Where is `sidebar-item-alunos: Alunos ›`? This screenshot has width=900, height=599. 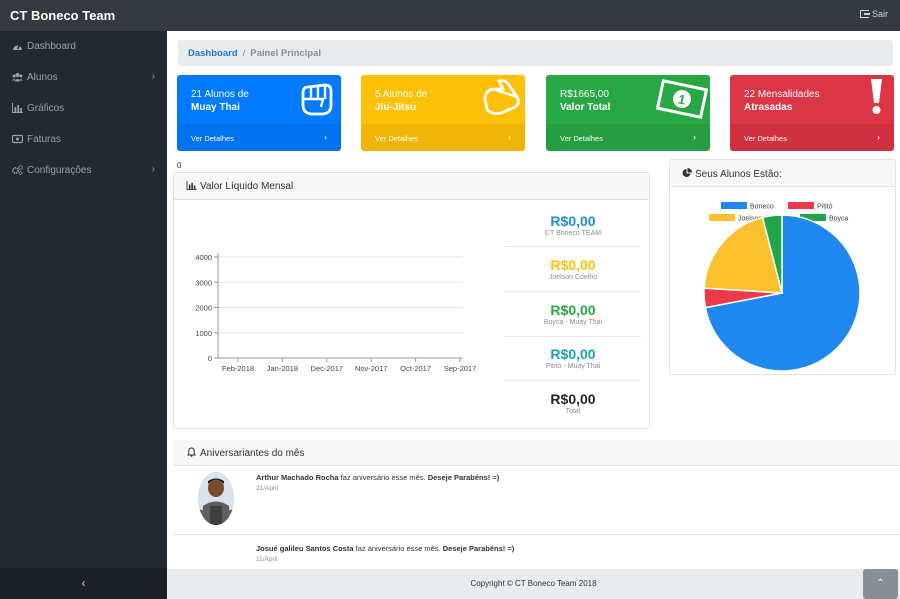 sidebar-item-alunos: Alunos › is located at coordinates (83, 78).